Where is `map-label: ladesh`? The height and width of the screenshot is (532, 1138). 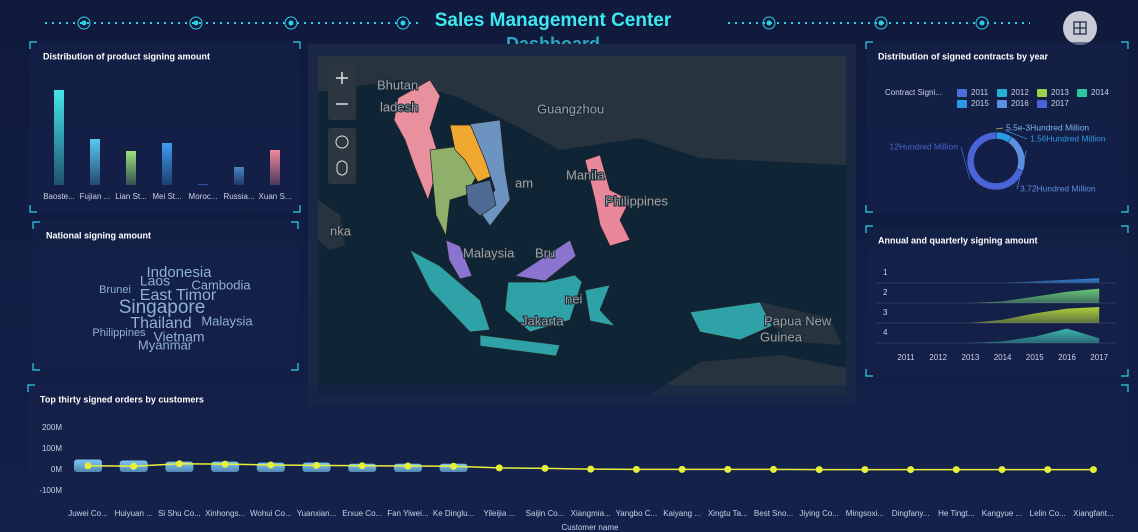 map-label: ladesh is located at coordinates (399, 106).